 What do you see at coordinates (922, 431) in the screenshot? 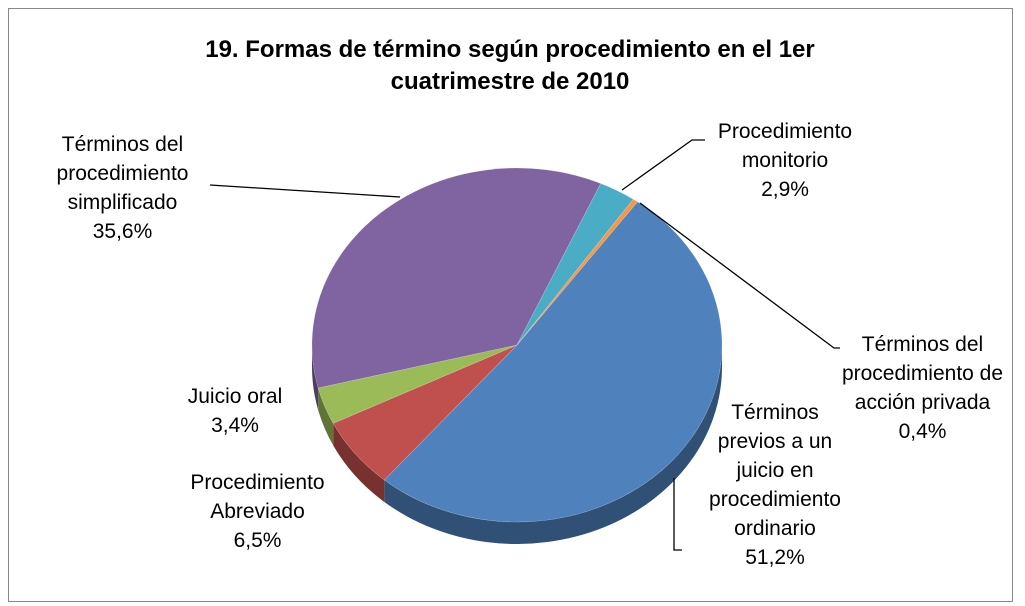
I see `value-label: 0,4%` at bounding box center [922, 431].